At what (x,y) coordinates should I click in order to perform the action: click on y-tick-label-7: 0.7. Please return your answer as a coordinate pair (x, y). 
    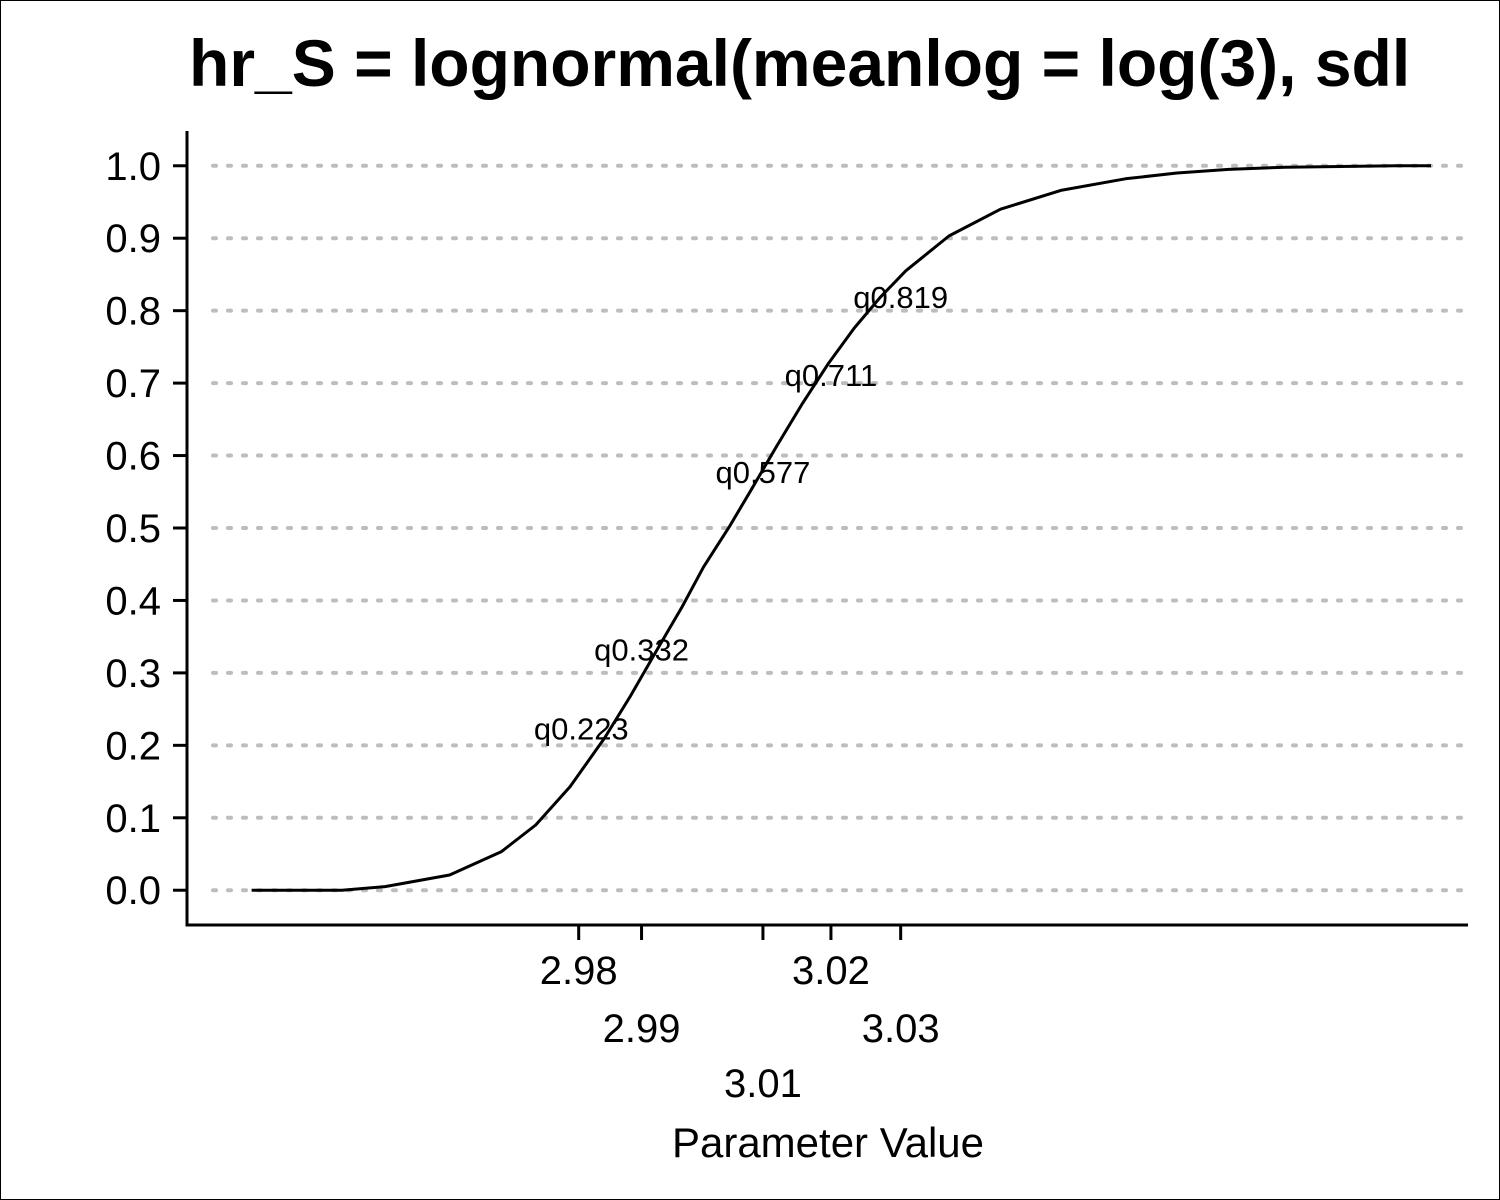
    Looking at the image, I should click on (133, 384).